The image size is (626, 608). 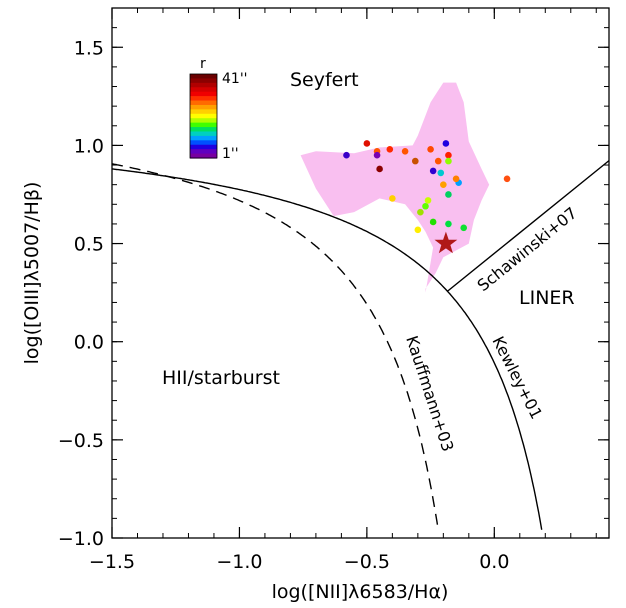 What do you see at coordinates (81, 441) in the screenshot?
I see `y-tick-label: −0.5` at bounding box center [81, 441].